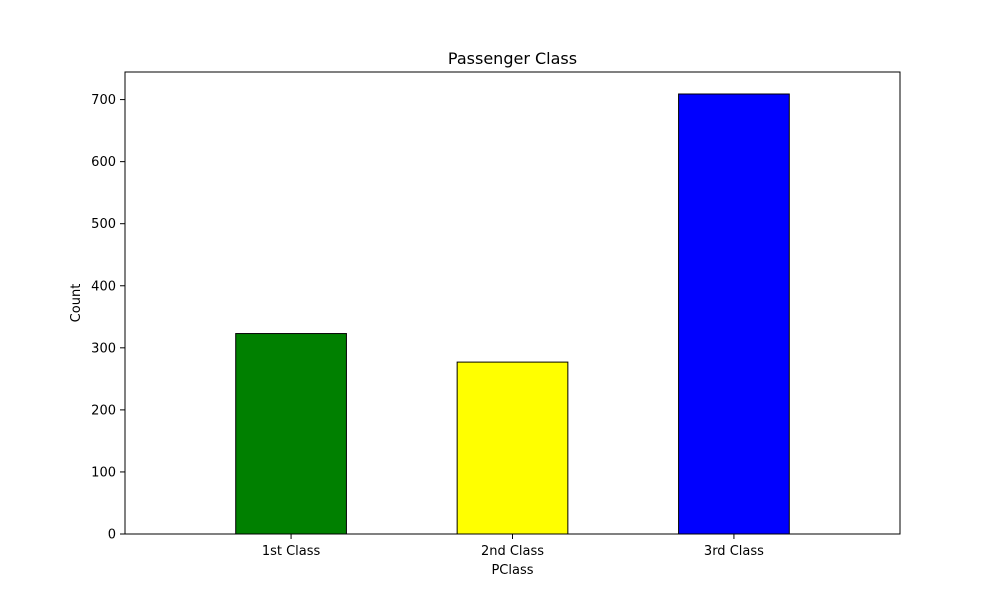  Describe the element at coordinates (103, 410) in the screenshot. I see `y-tick-label-200: 200` at that location.